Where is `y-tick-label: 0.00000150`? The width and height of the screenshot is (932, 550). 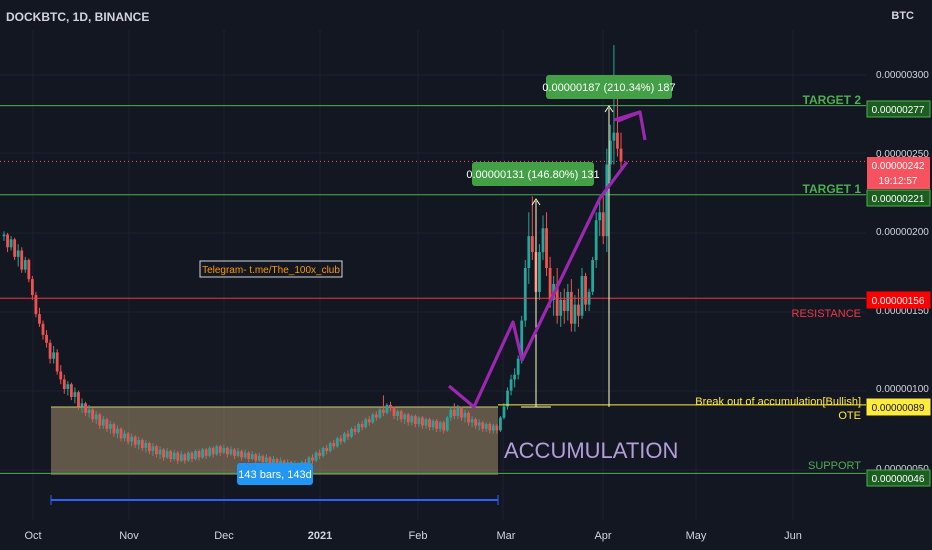 y-tick-label: 0.00000150 is located at coordinates (902, 311).